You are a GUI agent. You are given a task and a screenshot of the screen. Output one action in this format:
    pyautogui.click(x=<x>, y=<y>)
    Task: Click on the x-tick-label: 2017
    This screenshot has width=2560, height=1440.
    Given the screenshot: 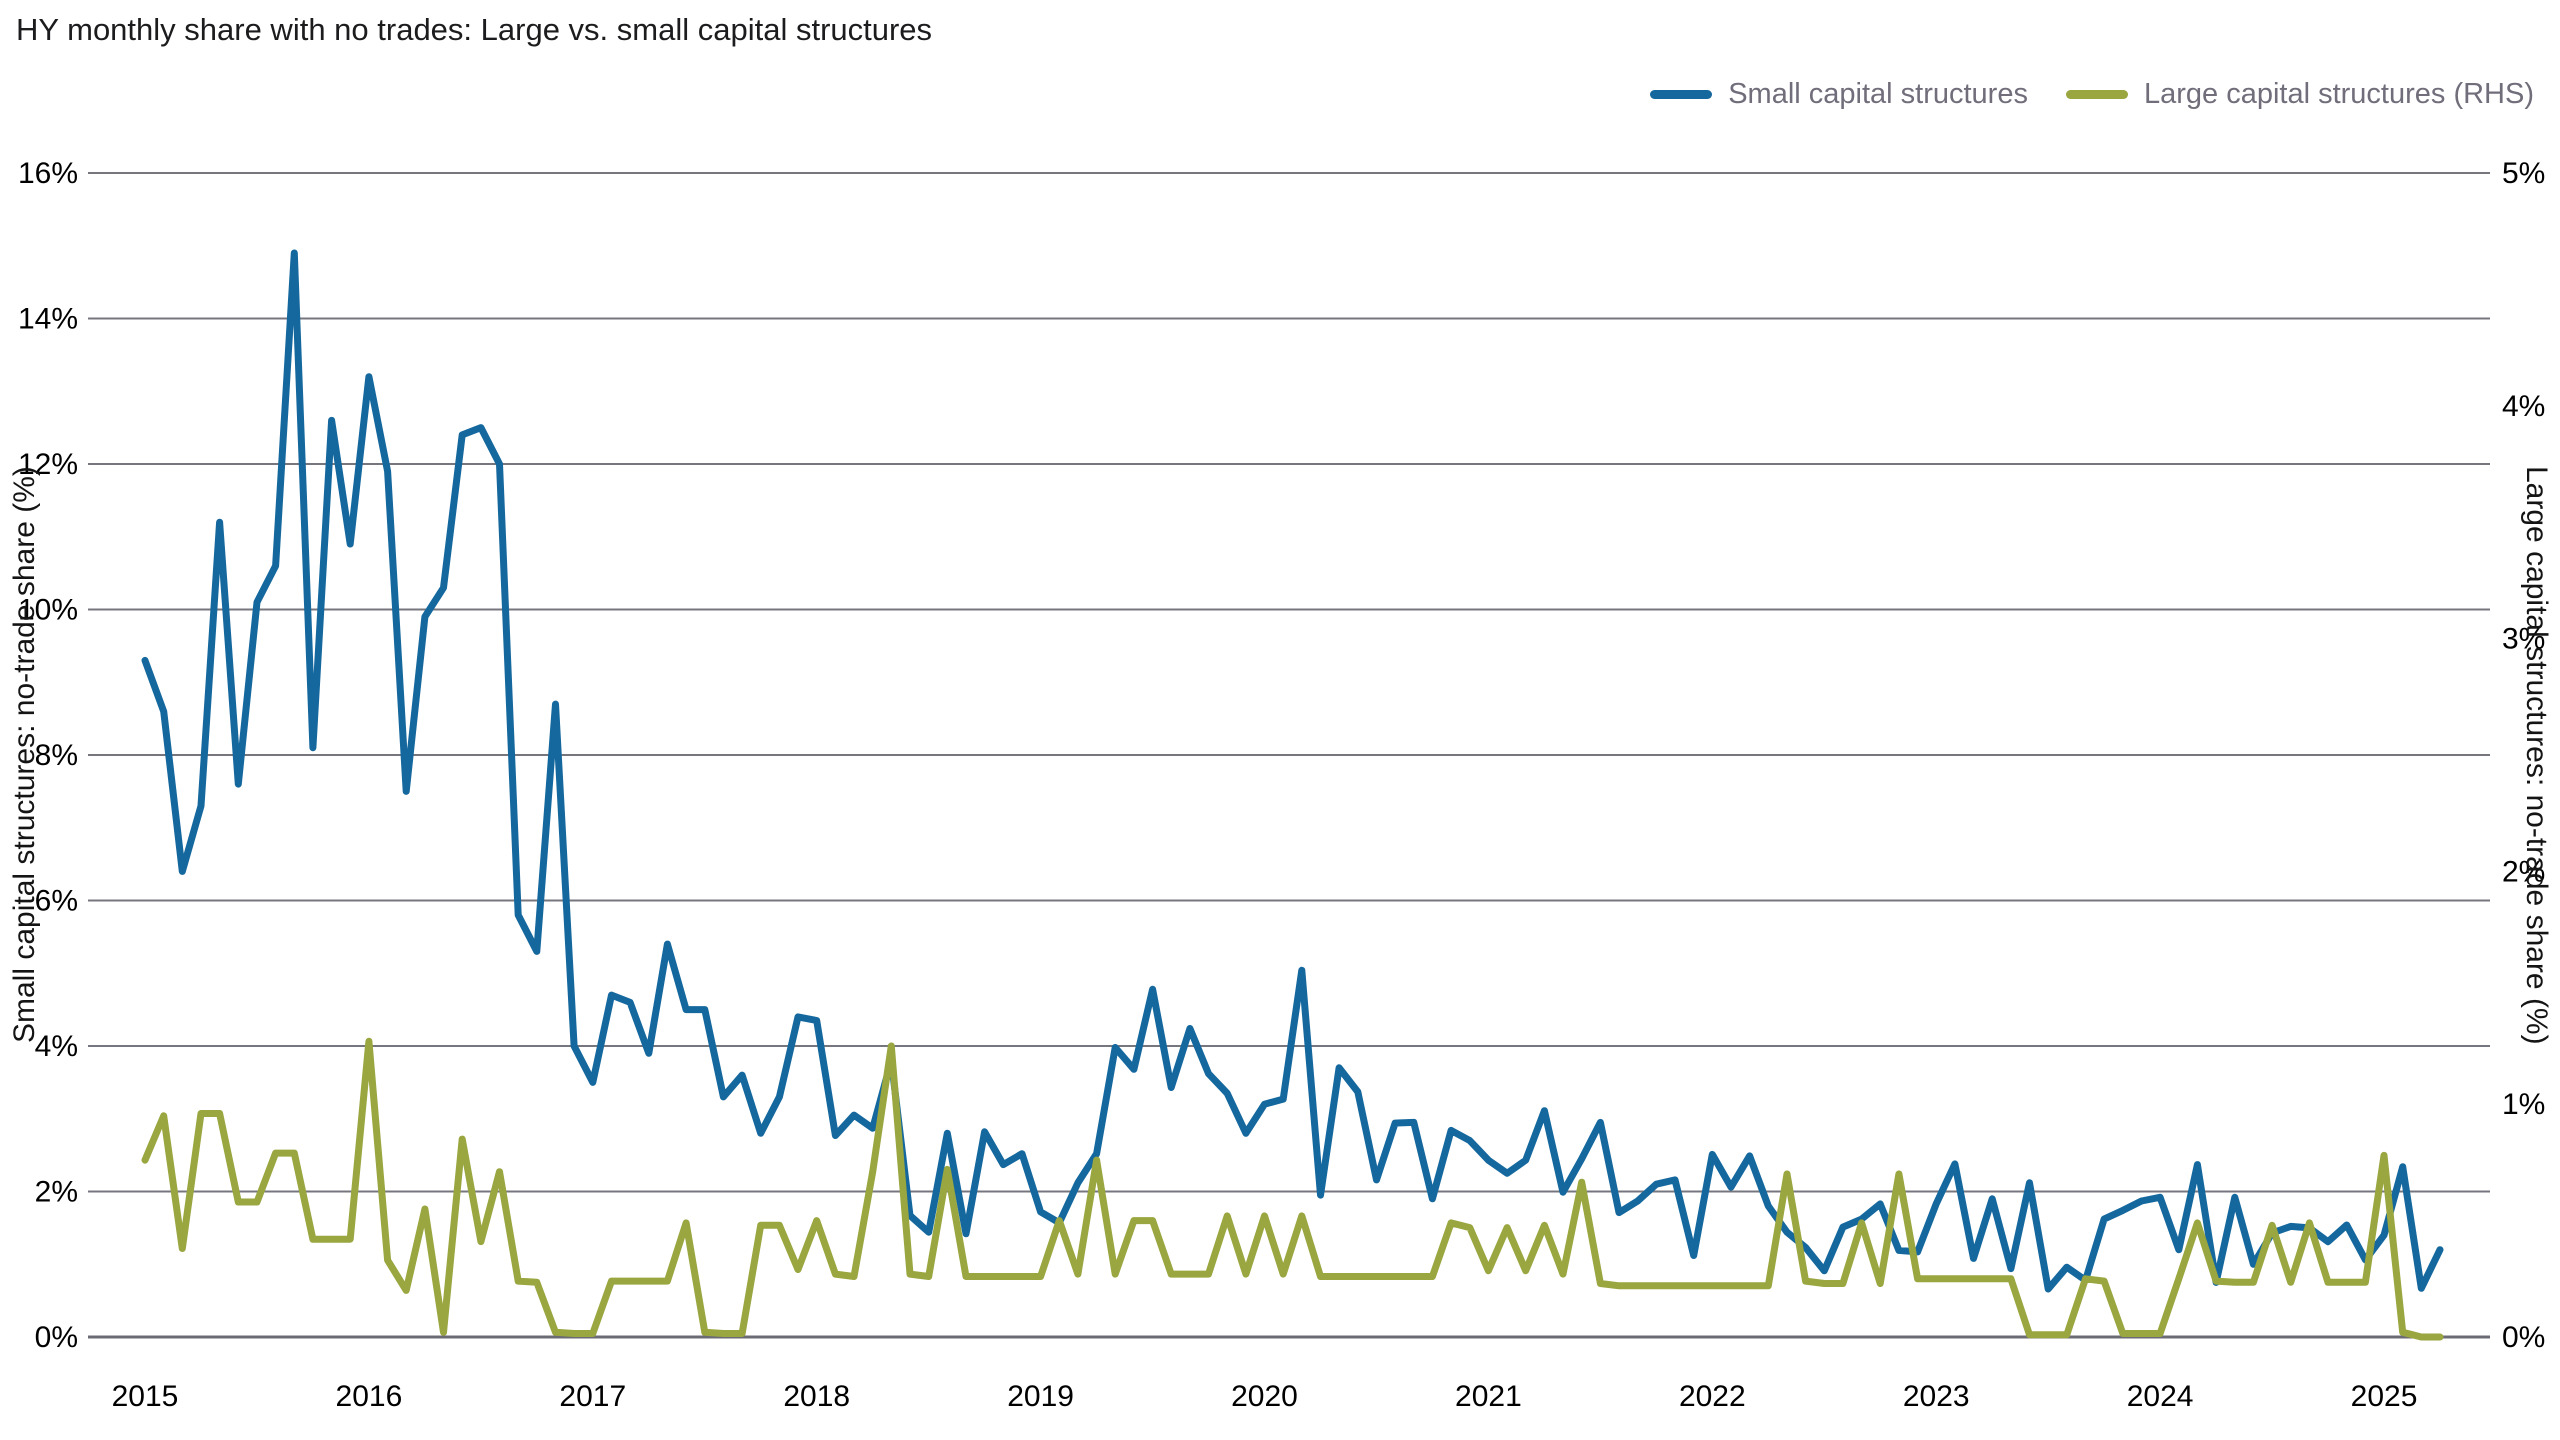 What is the action you would take?
    pyautogui.click(x=592, y=1396)
    